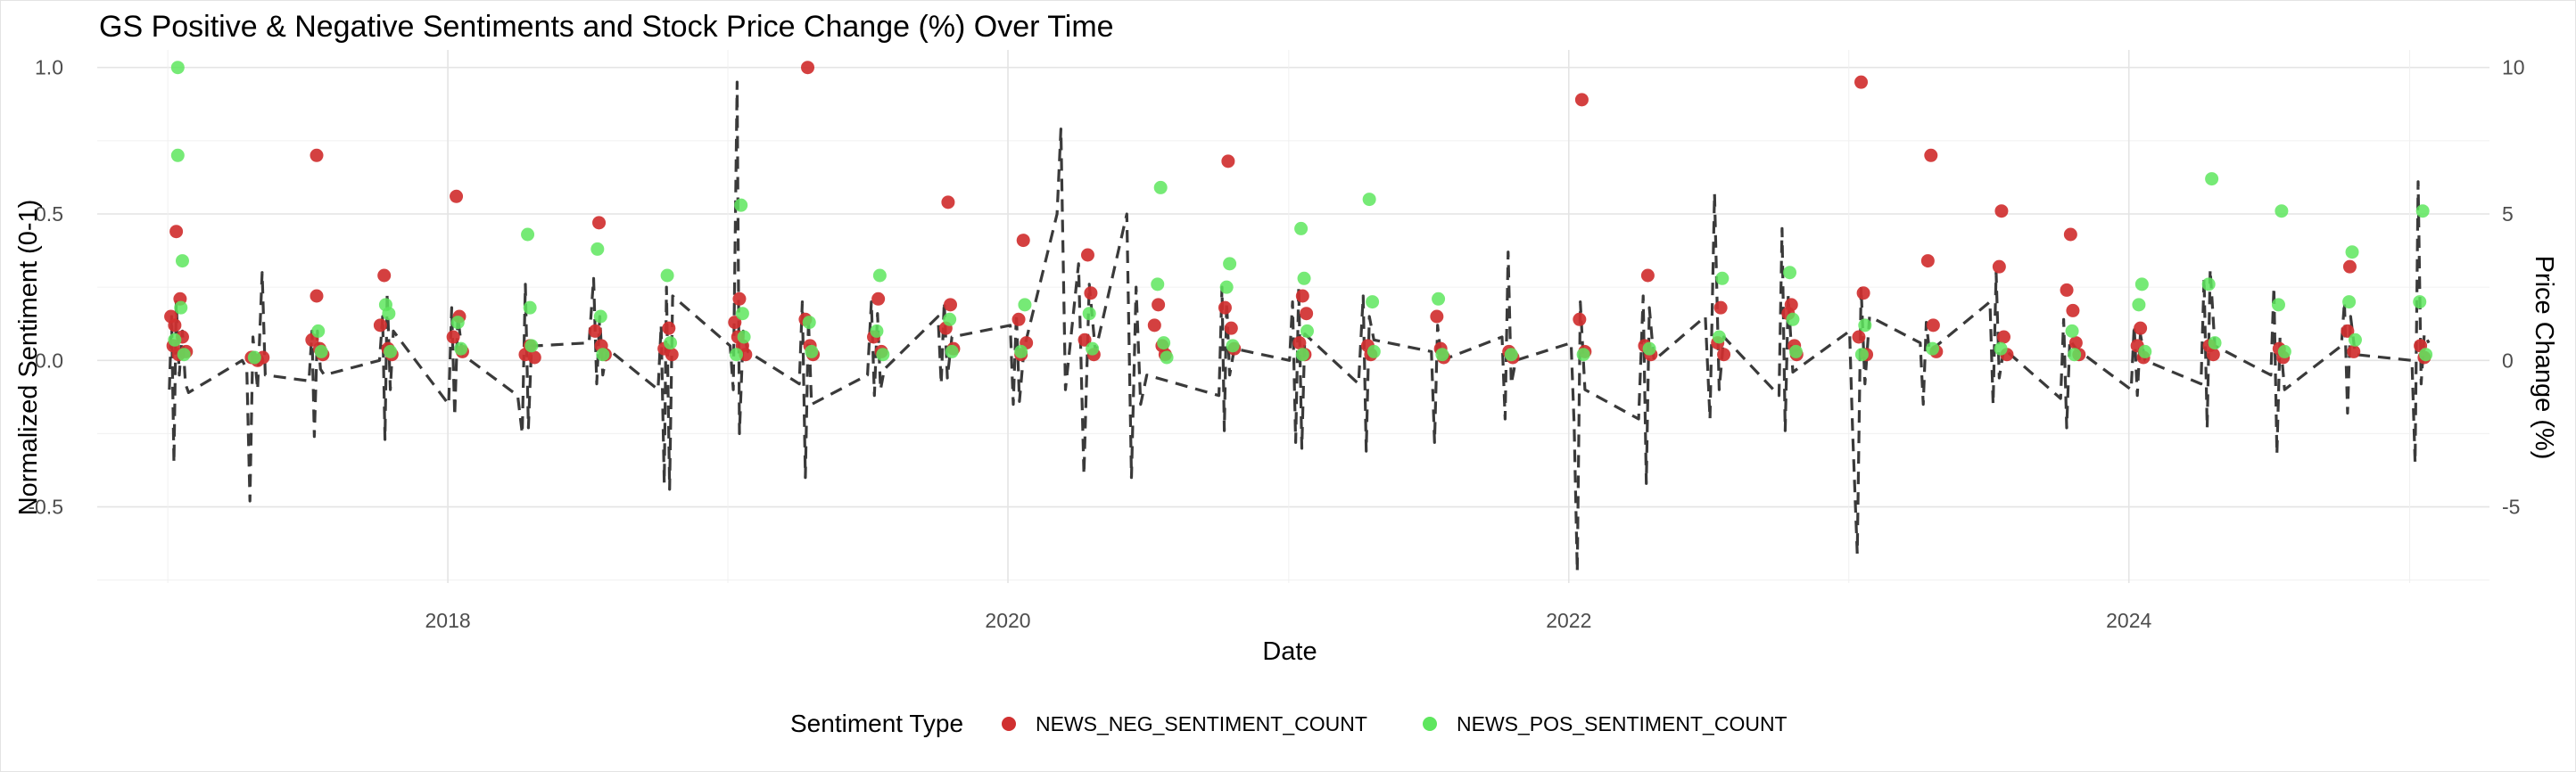 This screenshot has width=2576, height=772. Describe the element at coordinates (2511, 507) in the screenshot. I see `y2-tick-label: -5` at that location.